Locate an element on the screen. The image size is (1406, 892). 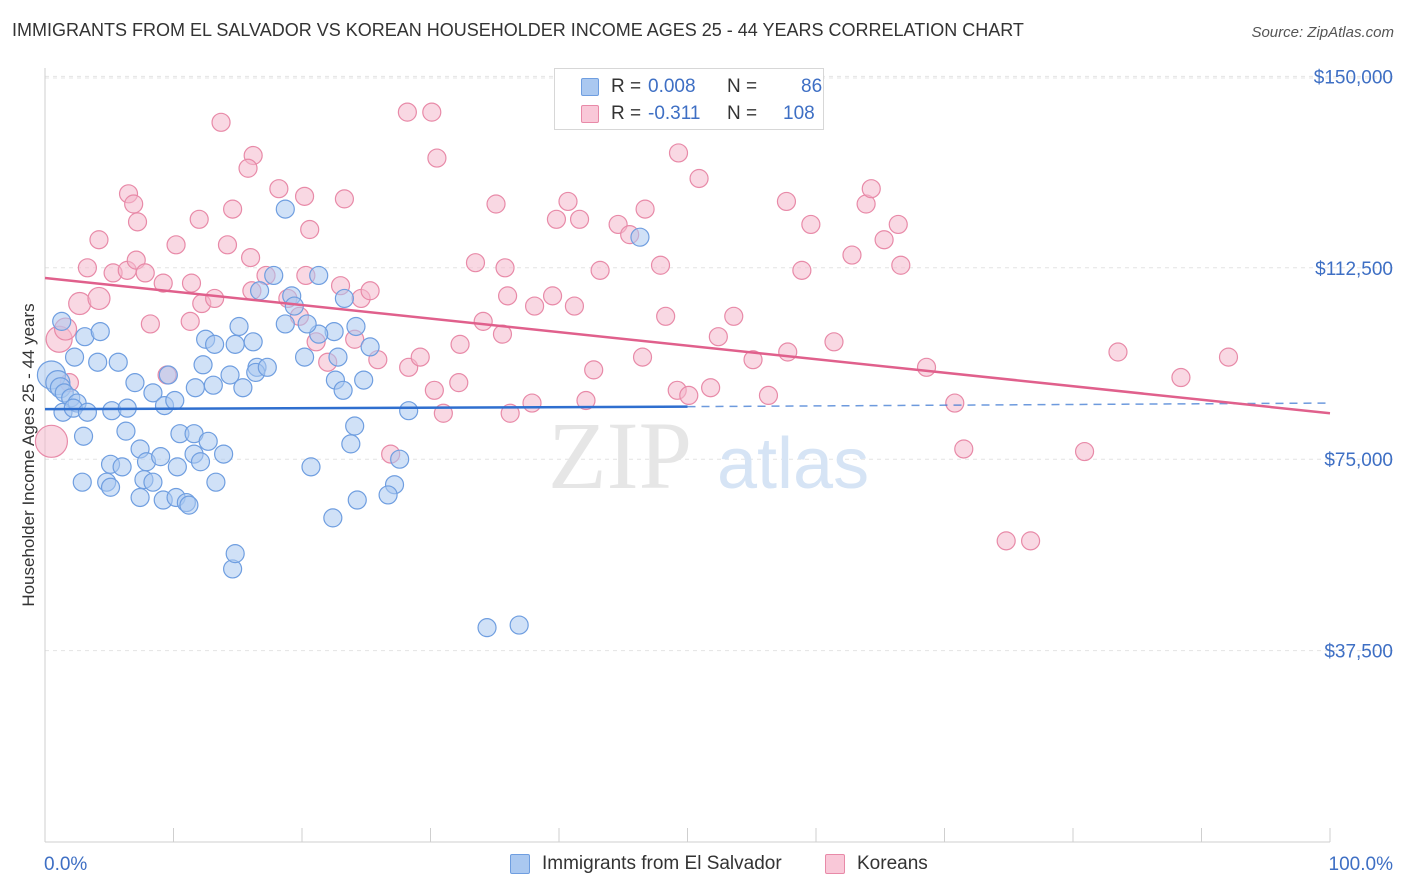
legend-r-value: 0.008 is located at coordinates (672, 86).